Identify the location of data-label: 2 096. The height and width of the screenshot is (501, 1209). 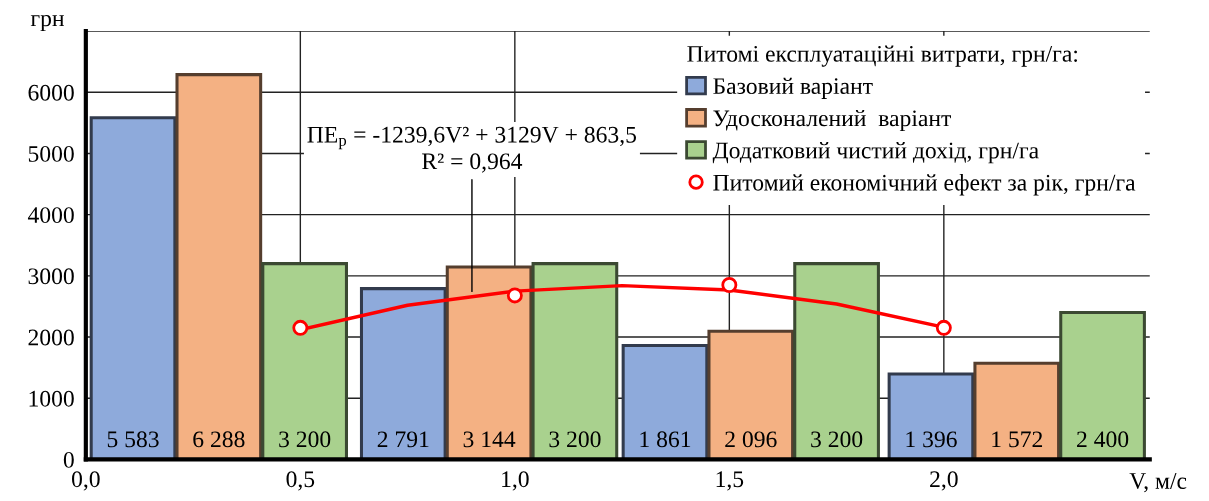
(751, 439).